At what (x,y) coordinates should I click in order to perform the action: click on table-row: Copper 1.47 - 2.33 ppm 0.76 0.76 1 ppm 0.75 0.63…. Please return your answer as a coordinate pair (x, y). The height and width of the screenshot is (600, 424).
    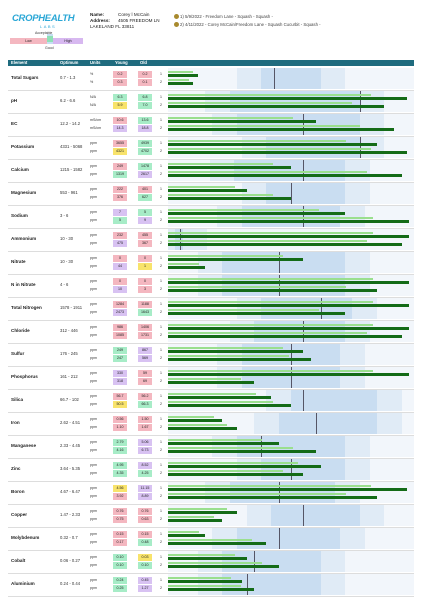
    Looking at the image, I should click on (211, 516).